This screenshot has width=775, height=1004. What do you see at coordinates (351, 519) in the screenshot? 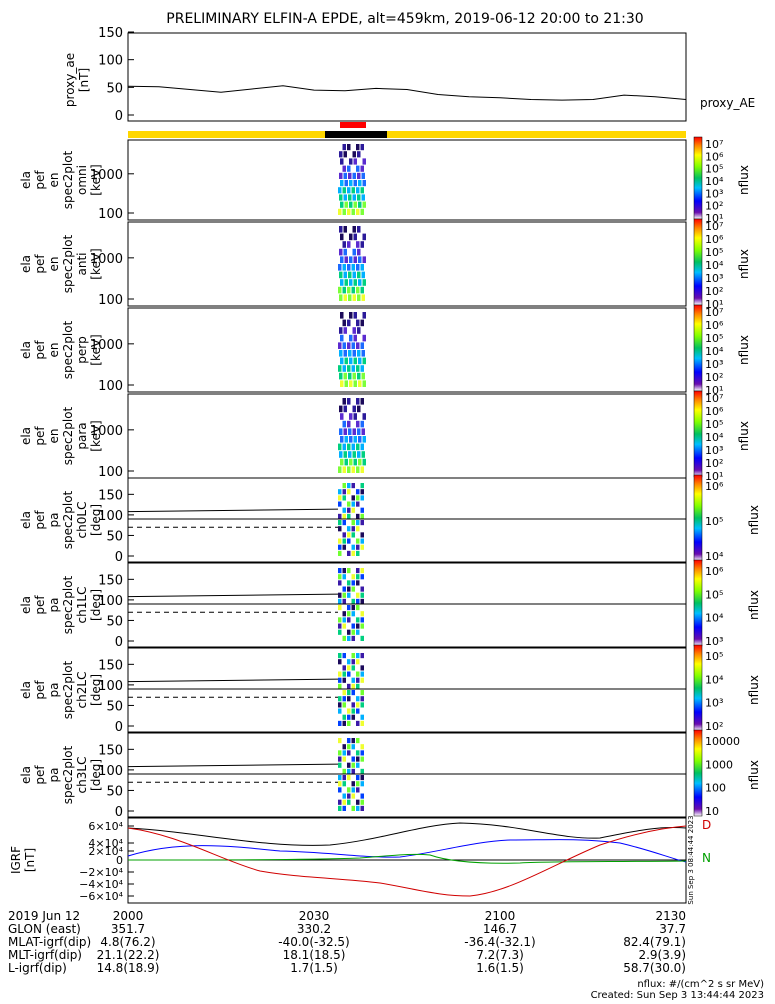
I see `pa-spectrogram` at bounding box center [351, 519].